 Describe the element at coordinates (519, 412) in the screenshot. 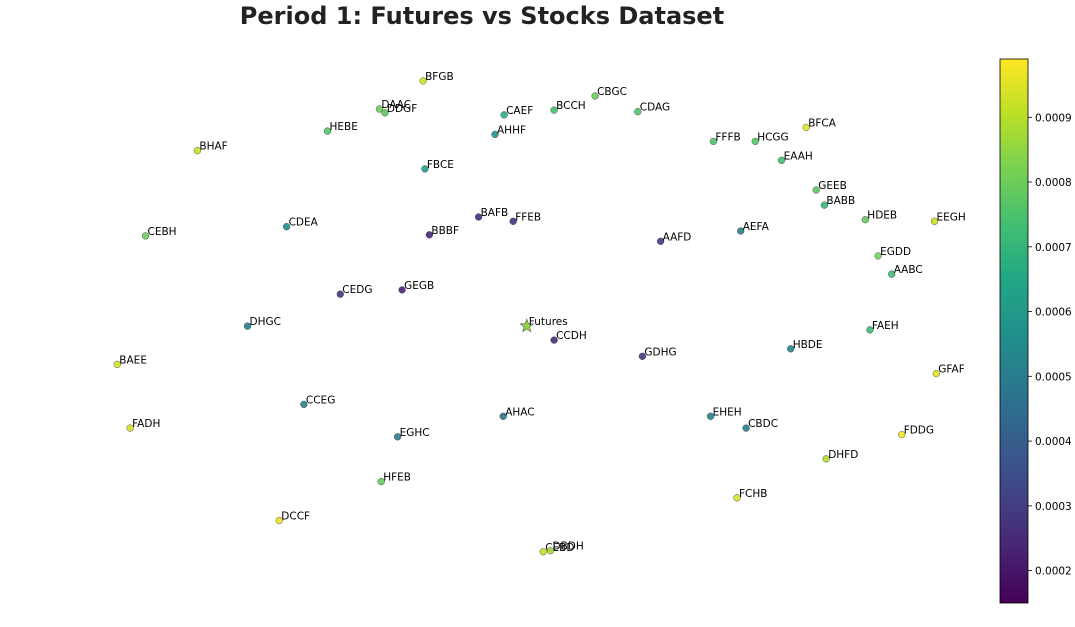

I see `point-label: AHAC` at that location.